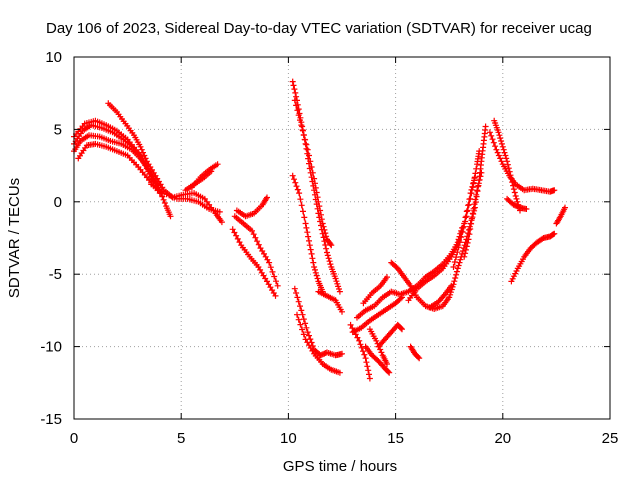 This screenshot has width=640, height=480. I want to click on series-track-r, so click(360, 351).